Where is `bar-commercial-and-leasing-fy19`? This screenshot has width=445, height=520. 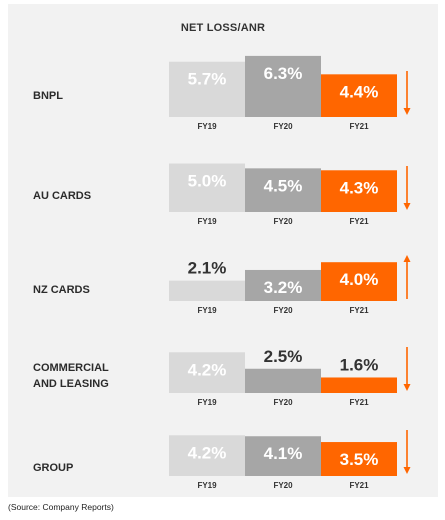
bar-commercial-and-leasing-fy19 is located at coordinates (207, 372).